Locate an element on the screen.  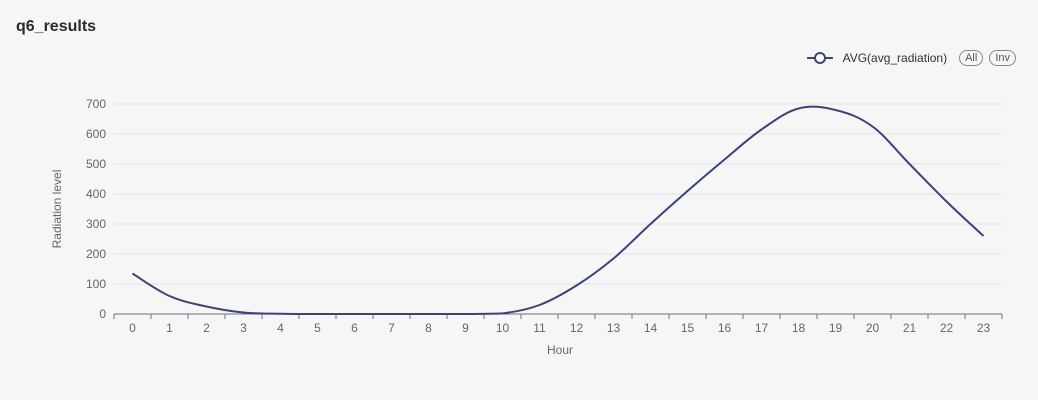
y-tick-label: 400 is located at coordinates (96, 194).